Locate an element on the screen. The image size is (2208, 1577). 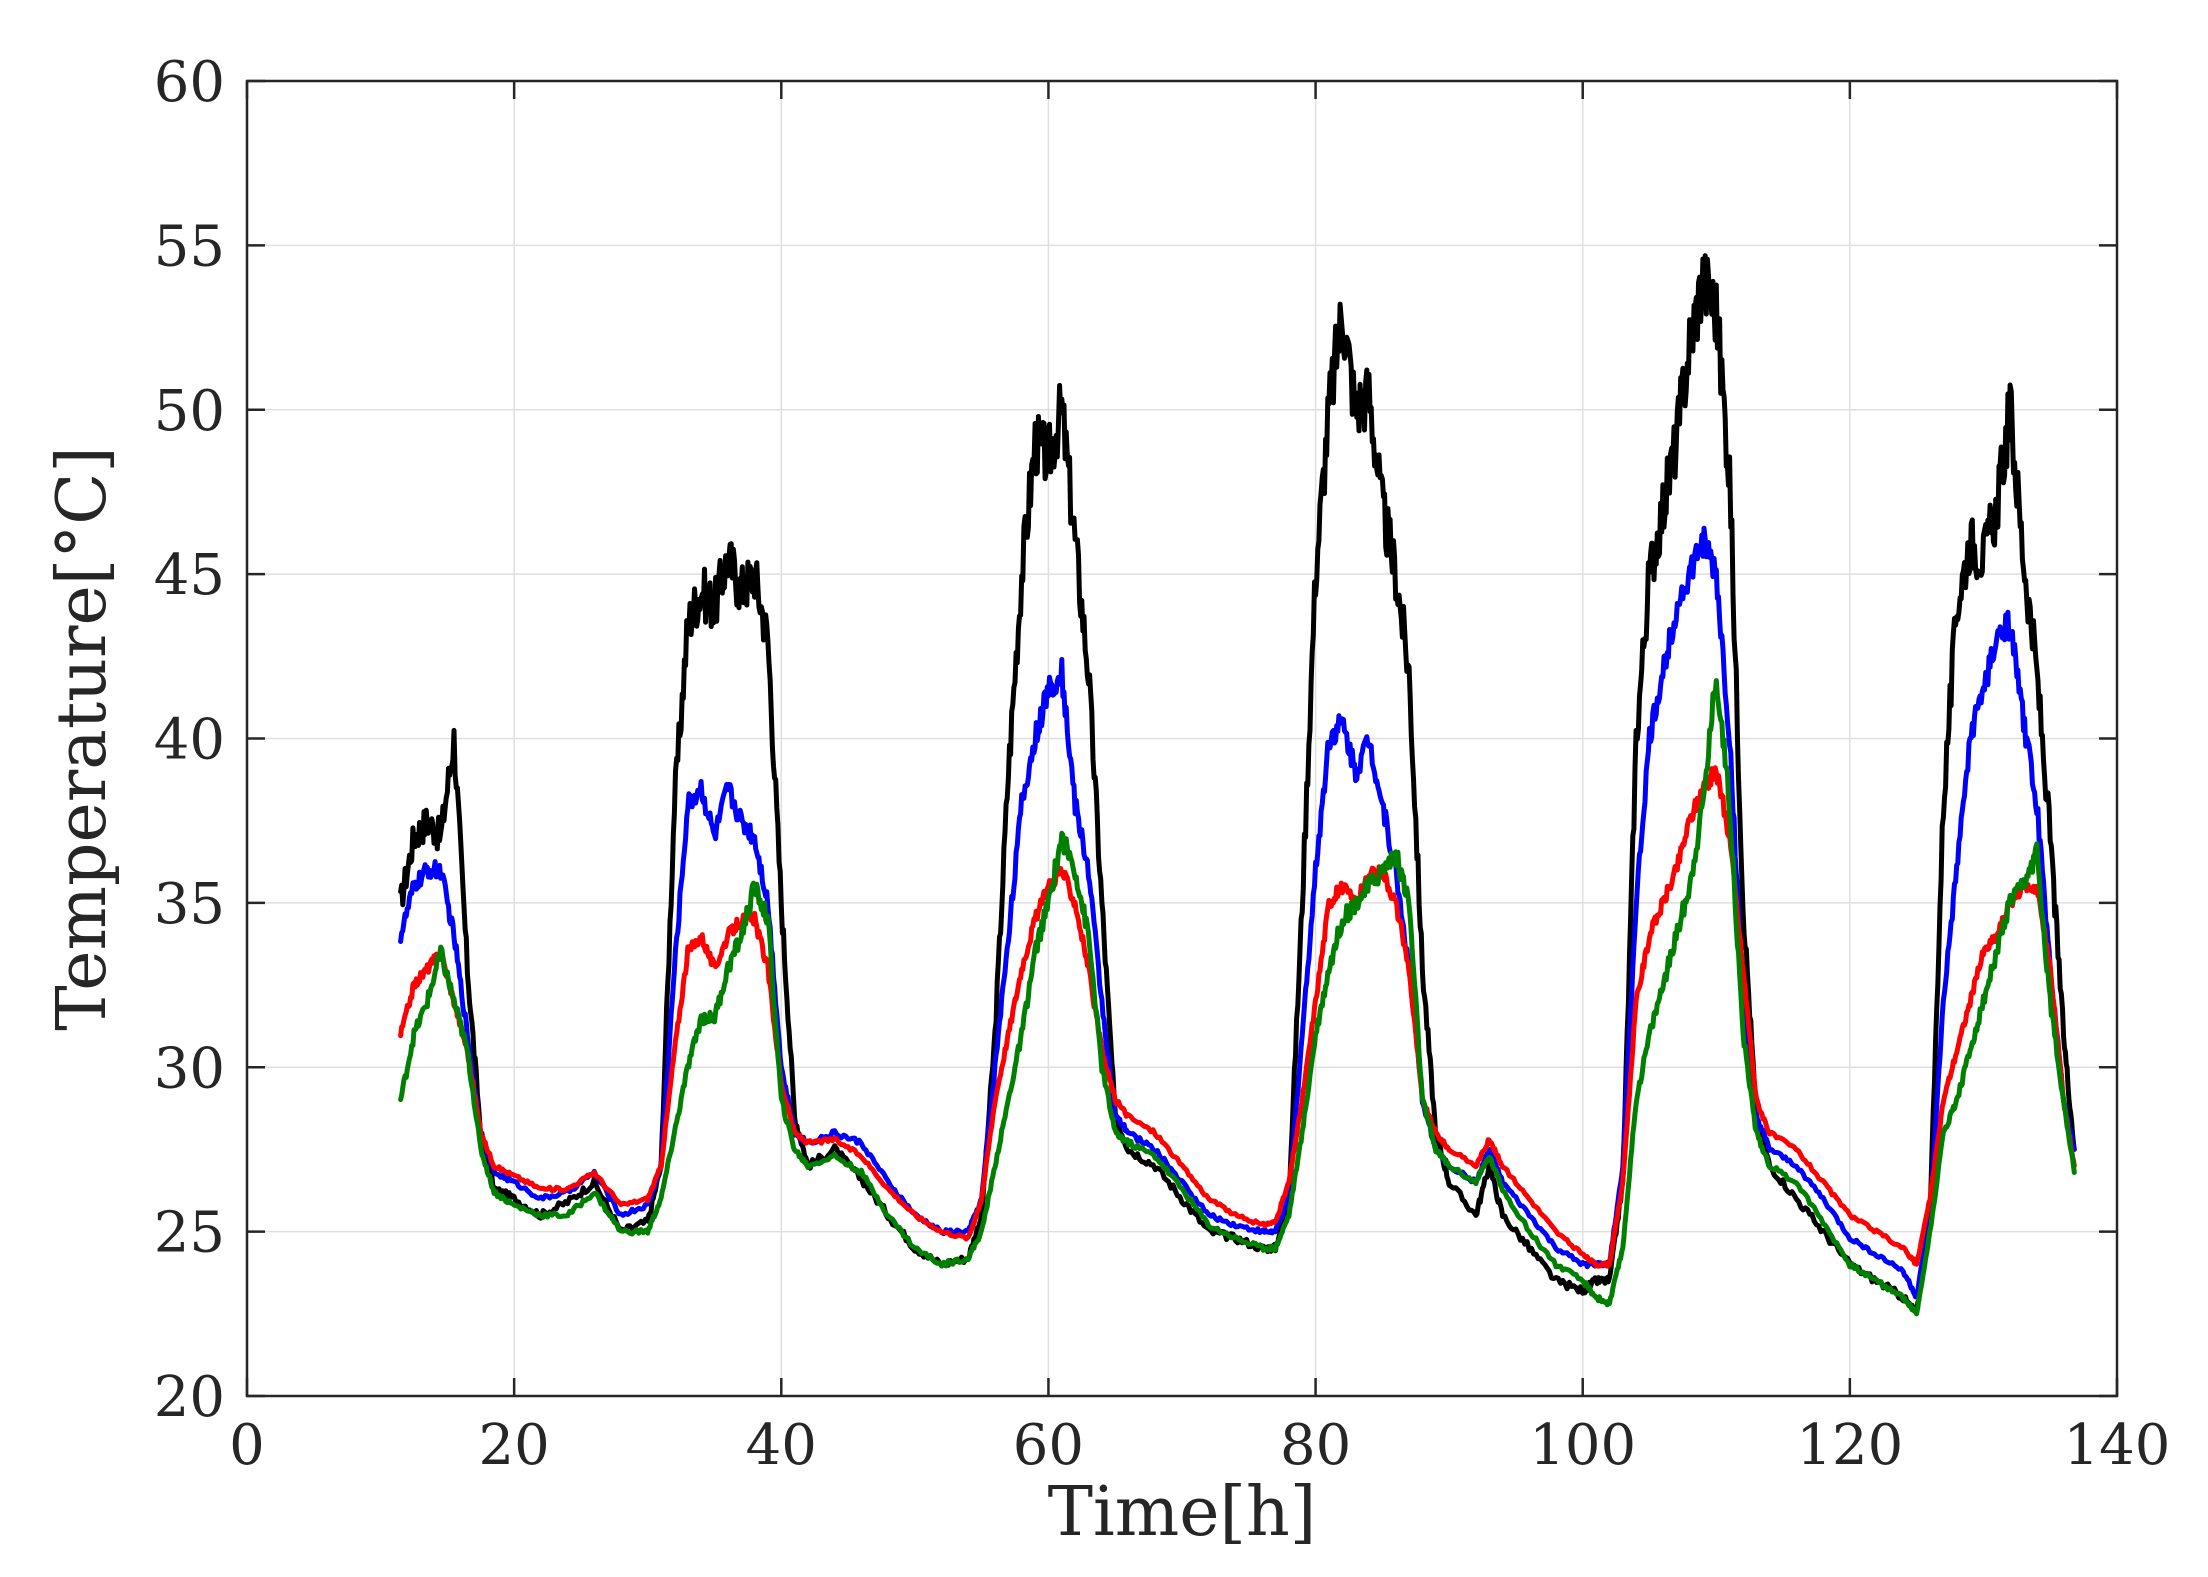
x-tick-label: 20 is located at coordinates (514, 1445).